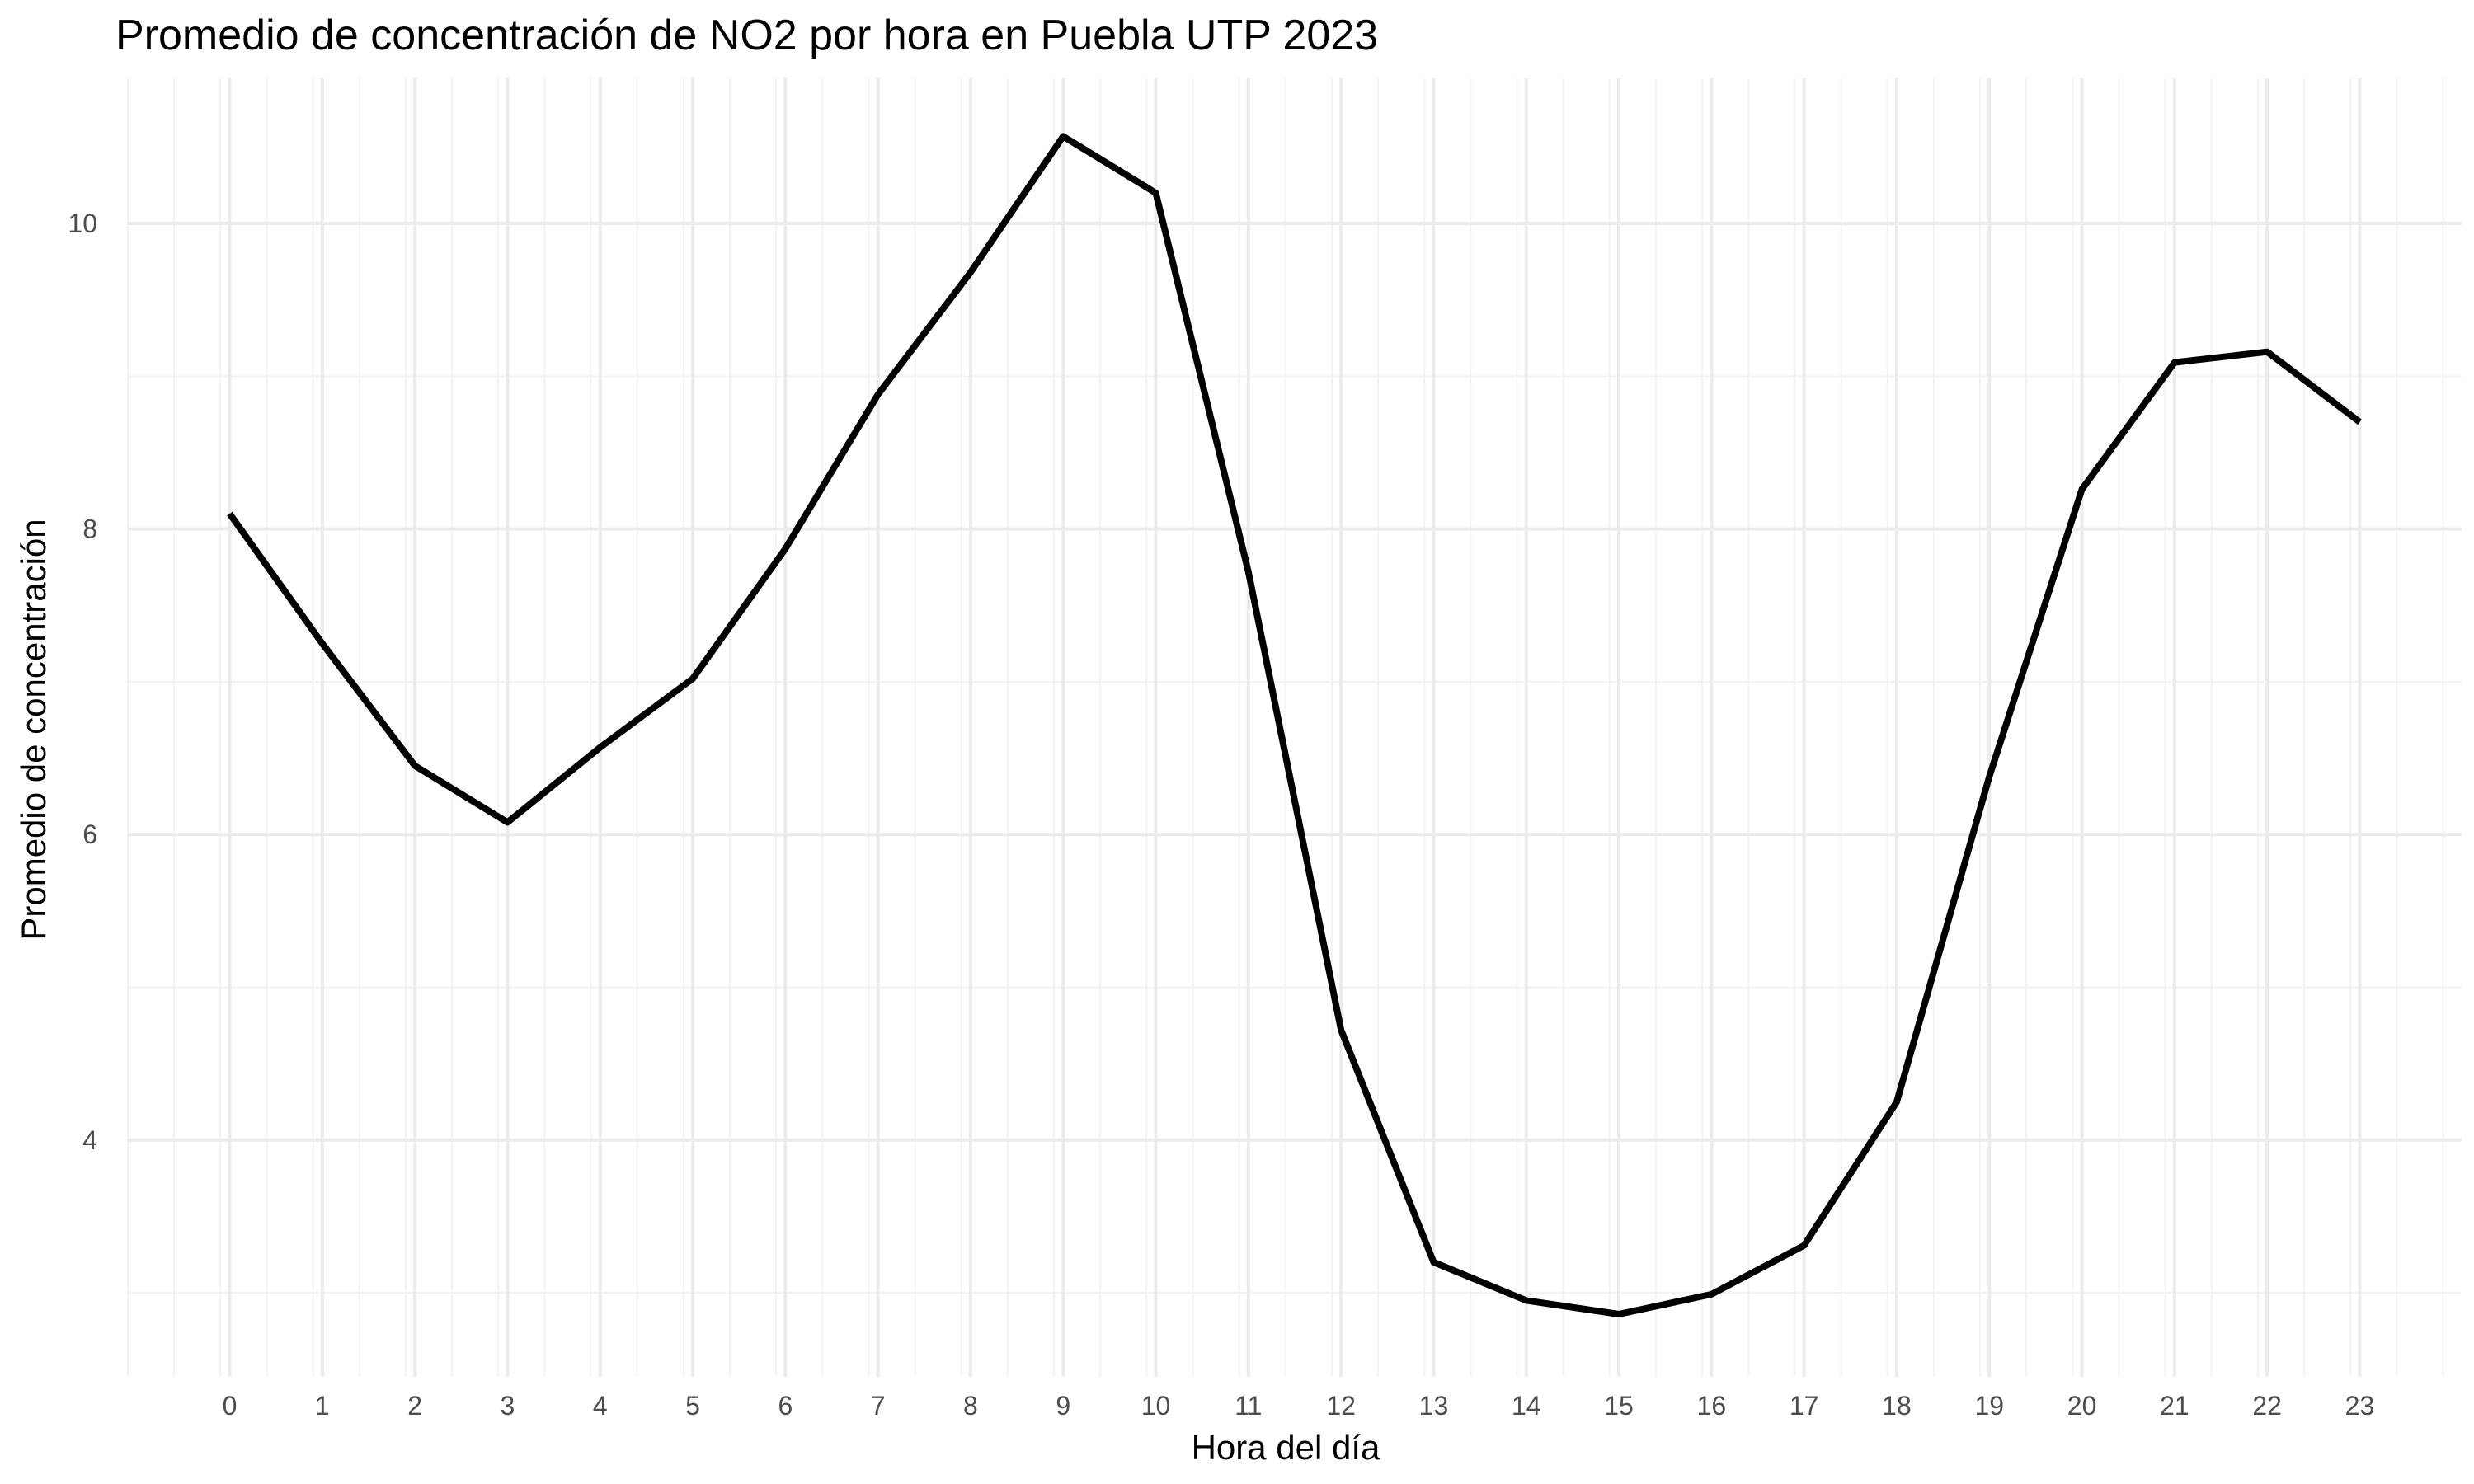 This screenshot has width=2474, height=1484. I want to click on y-axis-ticks: 4 6 8 10, so click(82, 682).